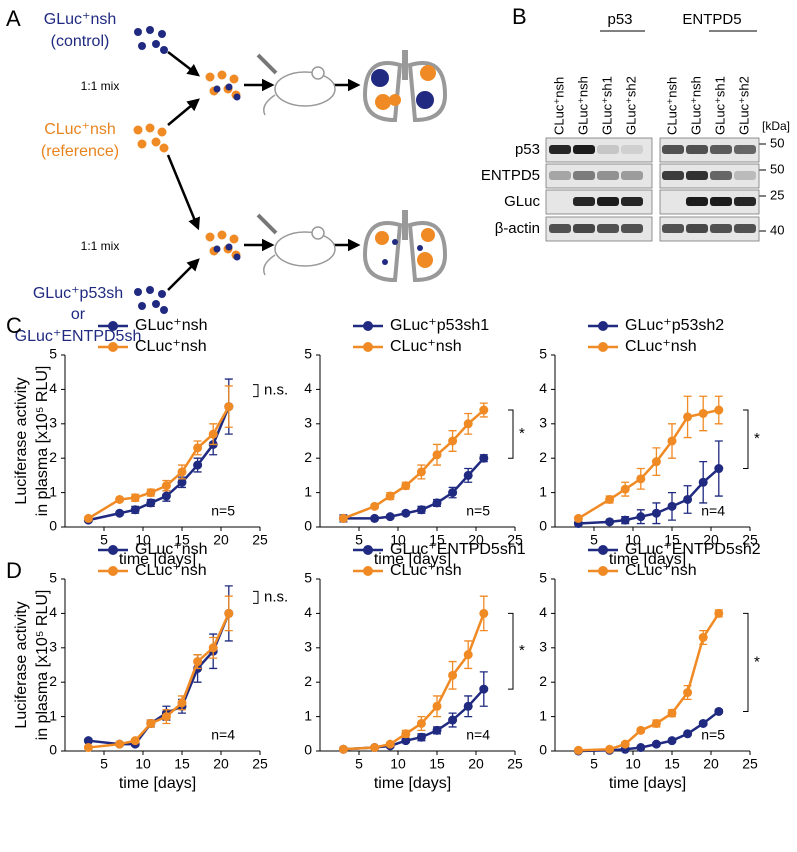  What do you see at coordinates (267, 224) in the screenshot?
I see `syringe` at bounding box center [267, 224].